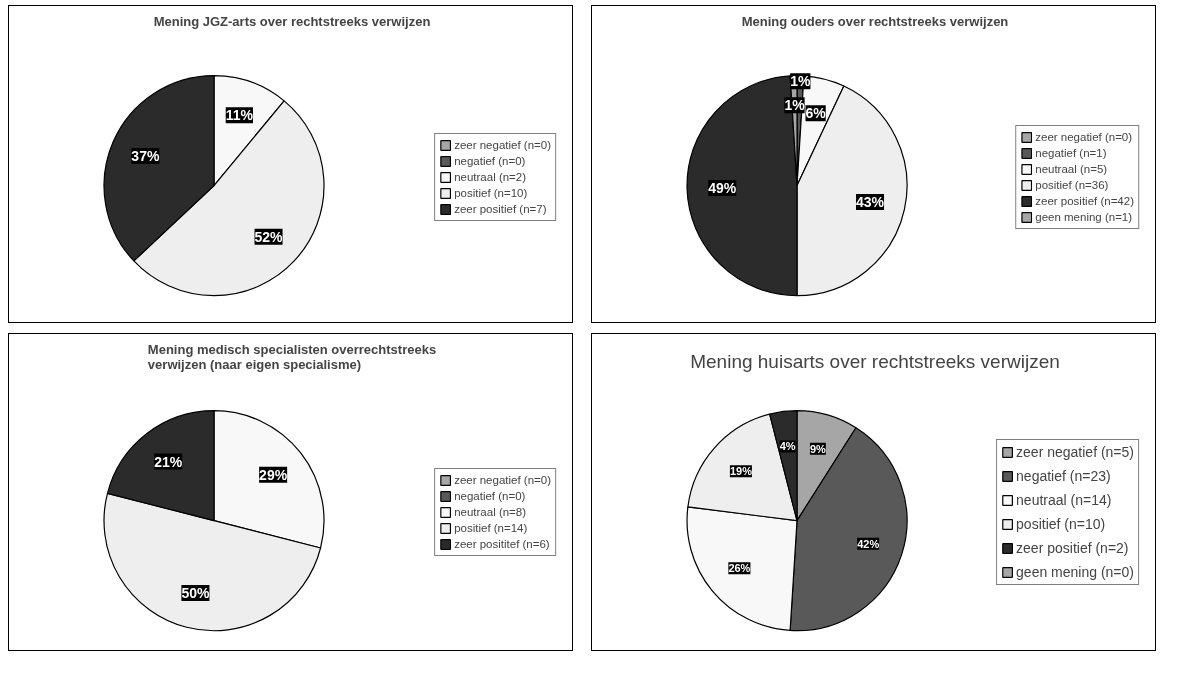  I want to click on legend-label: zeer positief (n=2), so click(1072, 548).